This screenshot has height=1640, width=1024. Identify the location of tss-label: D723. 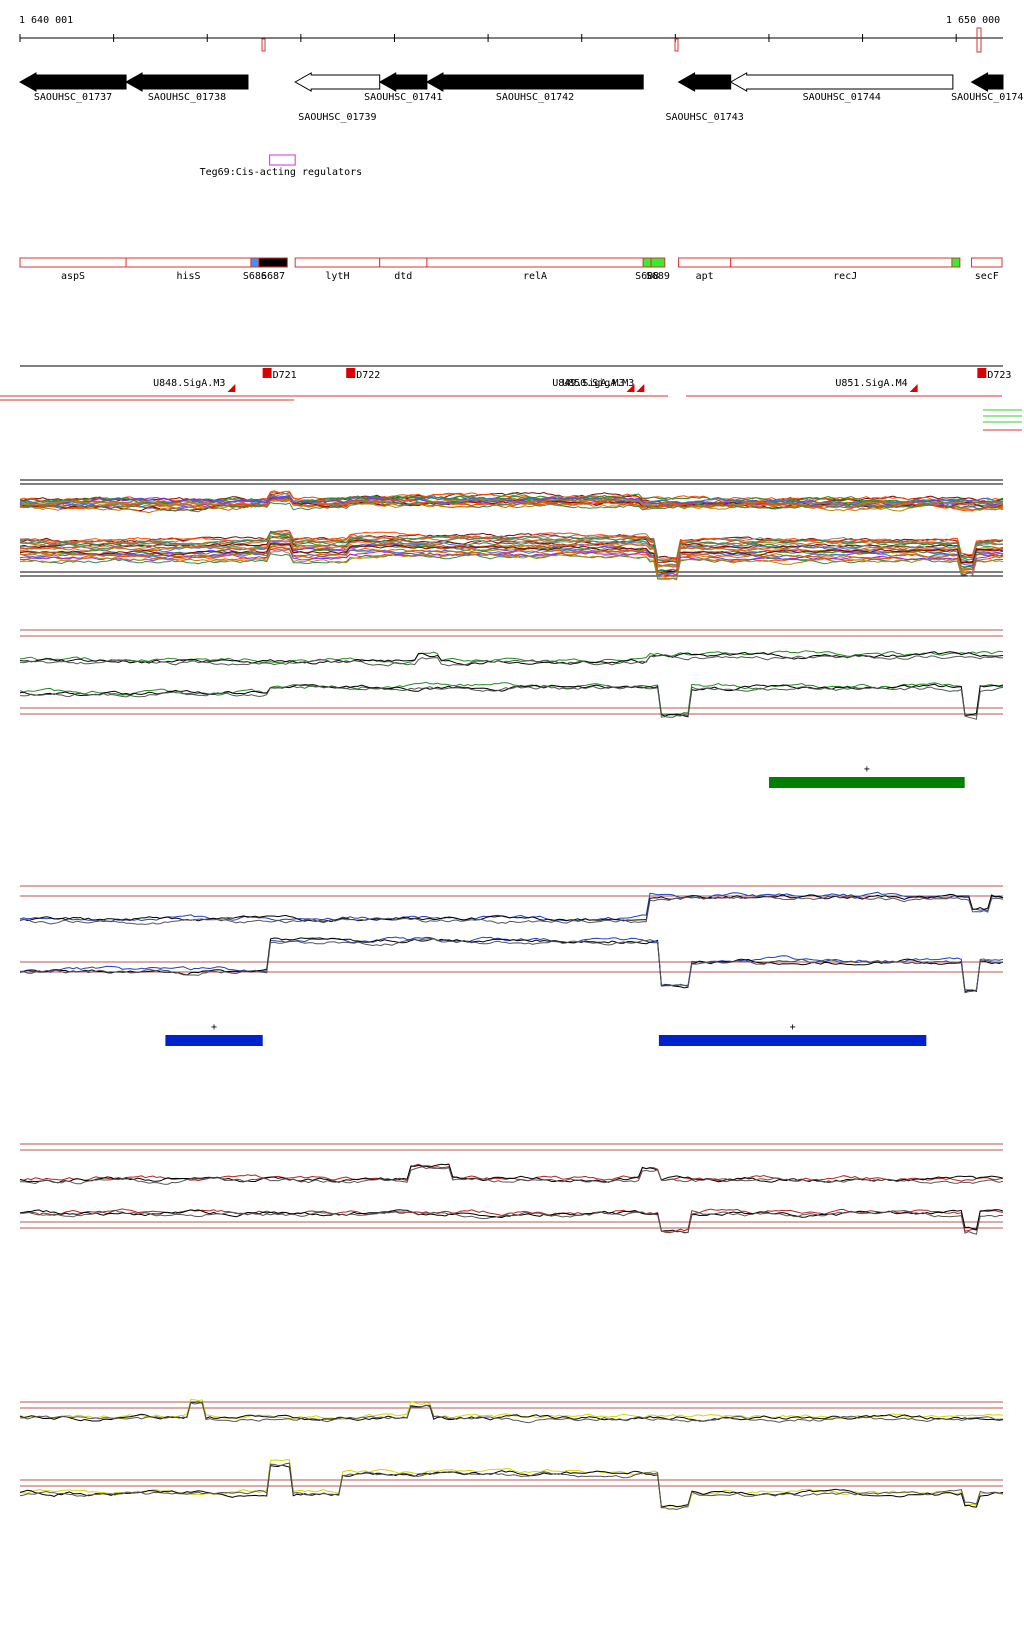
(999, 375).